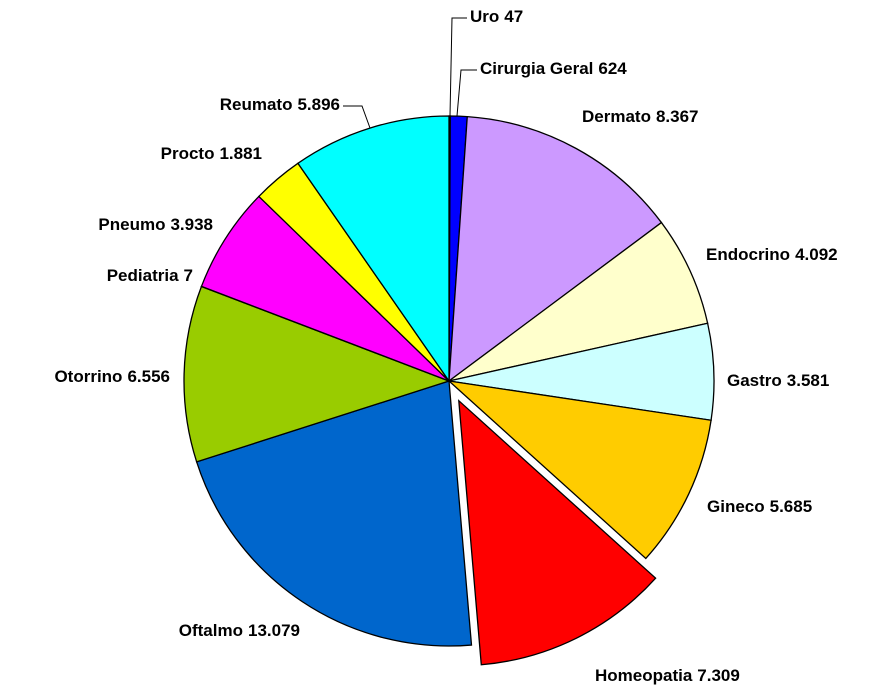 This screenshot has width=891, height=691. I want to click on category-label: Reumato, so click(256, 104).